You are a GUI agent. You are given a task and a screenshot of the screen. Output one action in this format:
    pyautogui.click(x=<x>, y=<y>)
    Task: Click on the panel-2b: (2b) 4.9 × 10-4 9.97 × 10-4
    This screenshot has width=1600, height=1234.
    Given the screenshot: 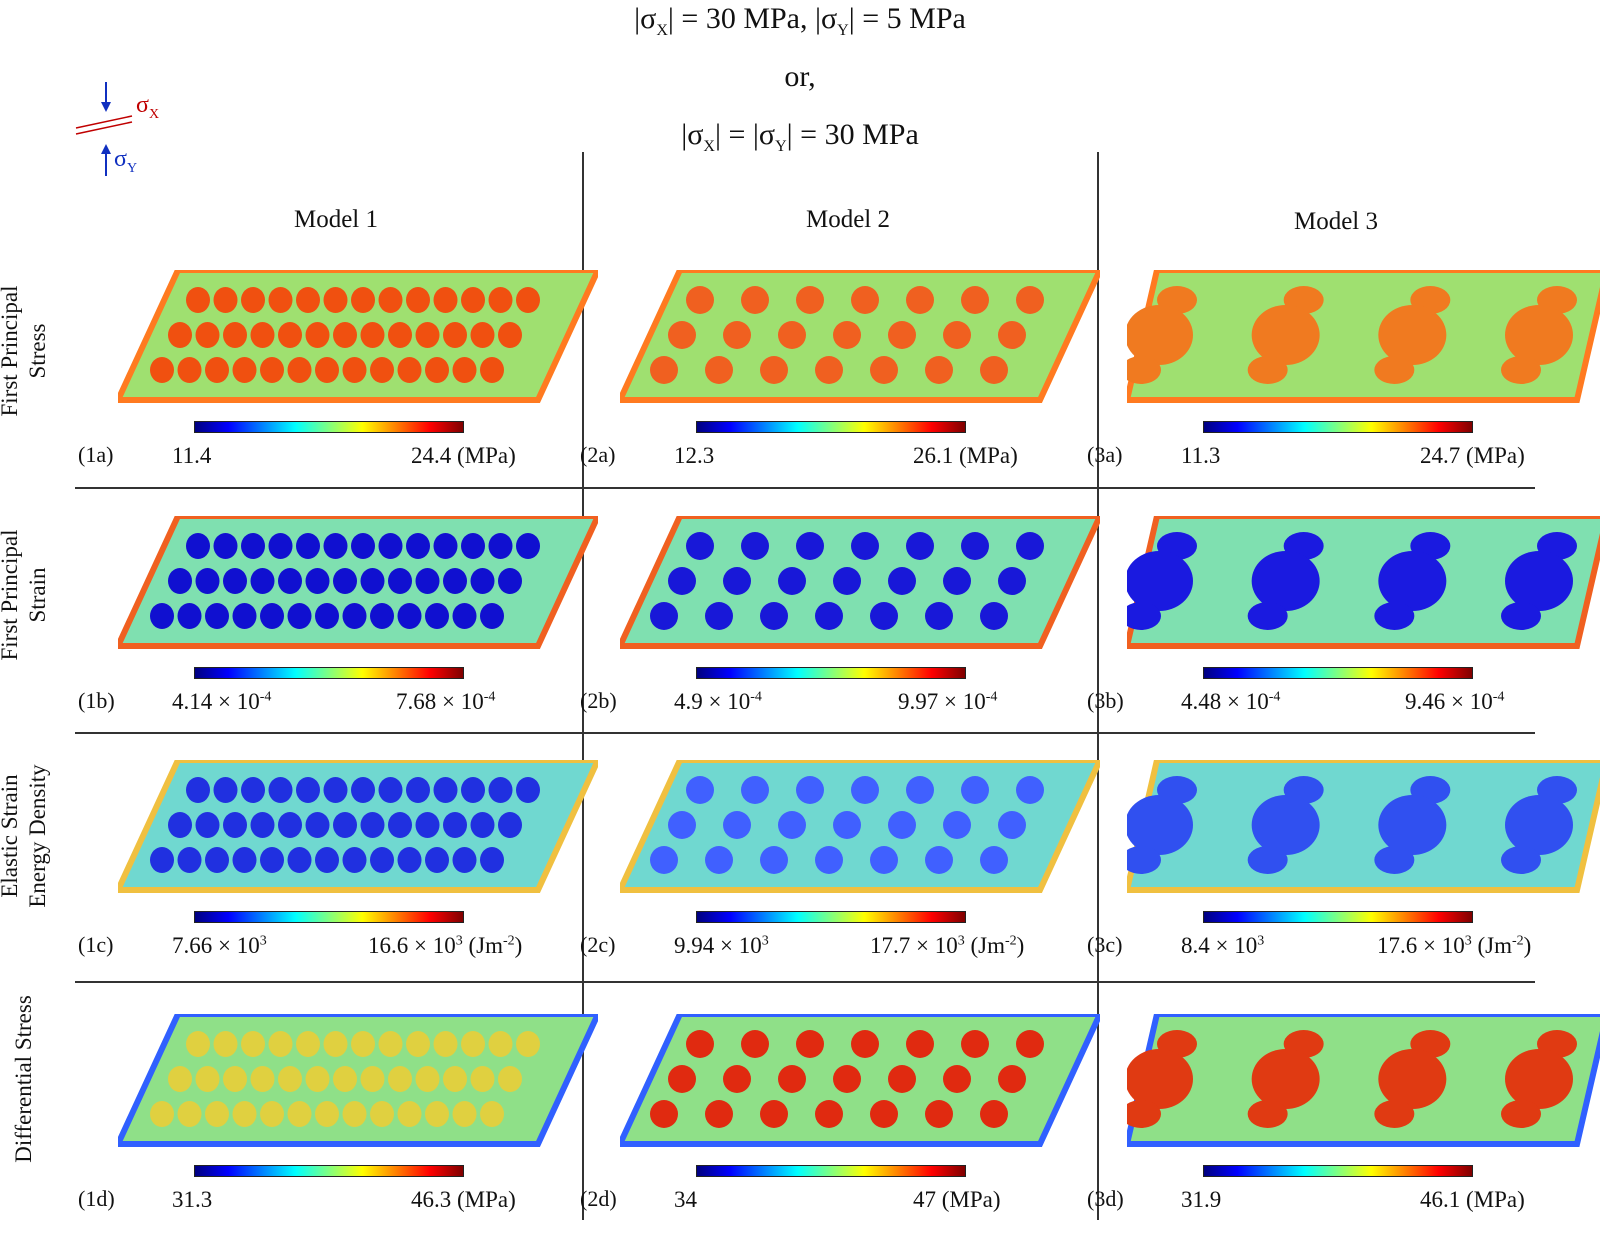 What is the action you would take?
    pyautogui.click(x=840, y=626)
    